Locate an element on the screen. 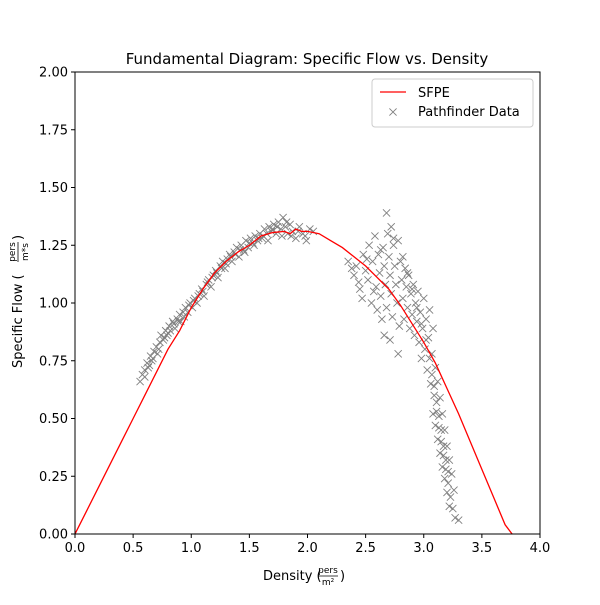 This screenshot has height=605, width=600. y-tick-label: 0.50 is located at coordinates (53, 419).